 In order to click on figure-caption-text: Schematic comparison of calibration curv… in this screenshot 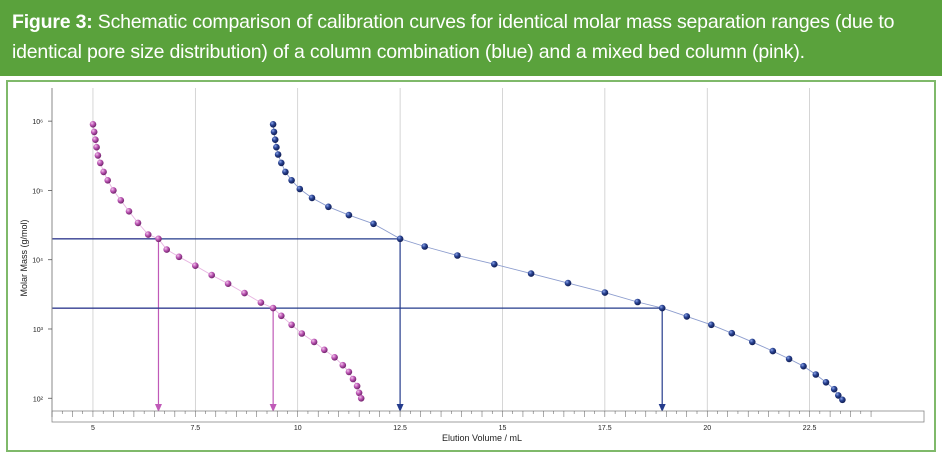, I will do `click(453, 37)`.